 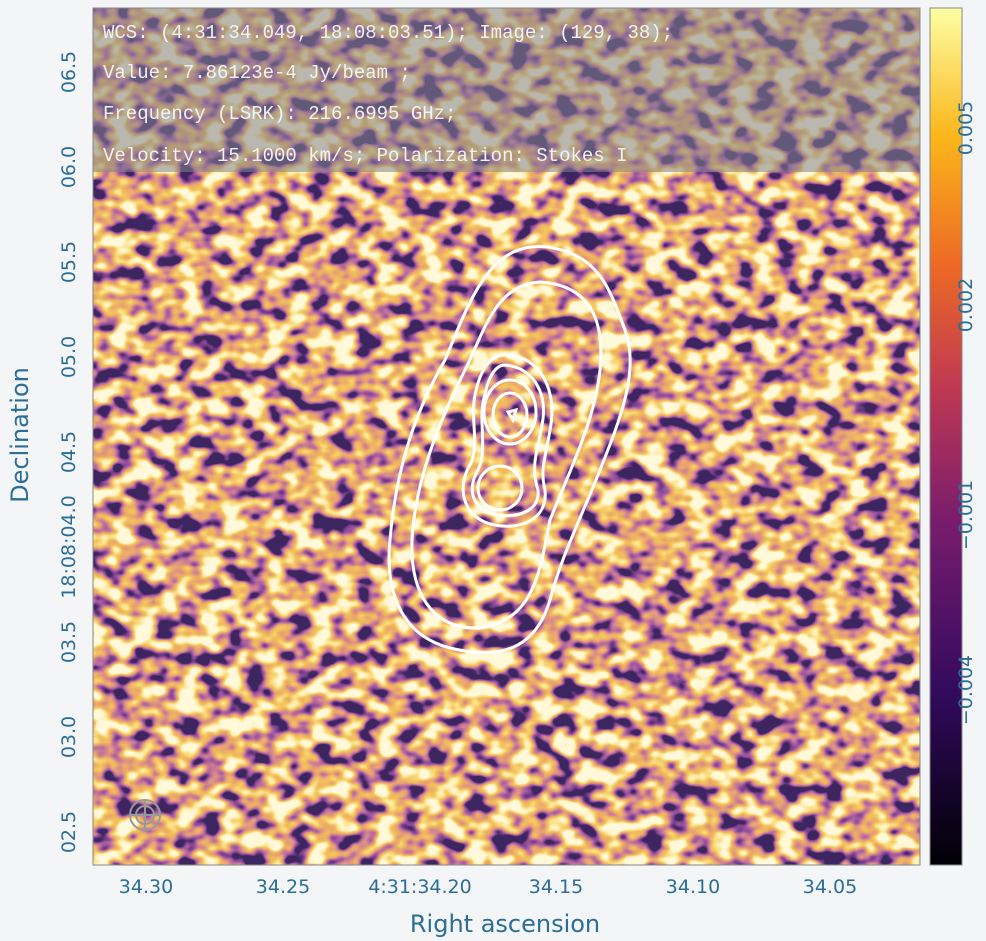 What do you see at coordinates (20, 435) in the screenshot?
I see `y-axis-title: Declination` at bounding box center [20, 435].